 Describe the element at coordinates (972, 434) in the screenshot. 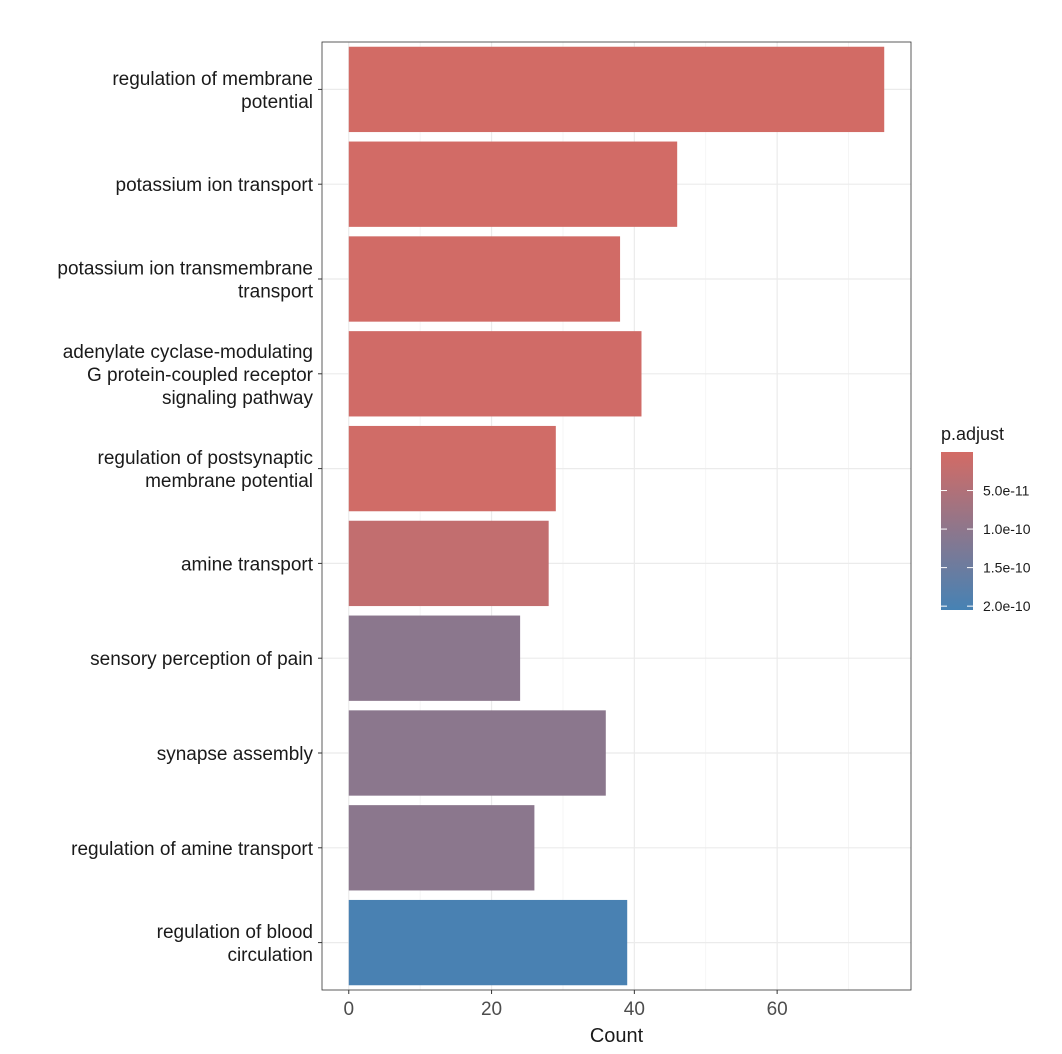

I see `legend-title: p.adjust` at that location.